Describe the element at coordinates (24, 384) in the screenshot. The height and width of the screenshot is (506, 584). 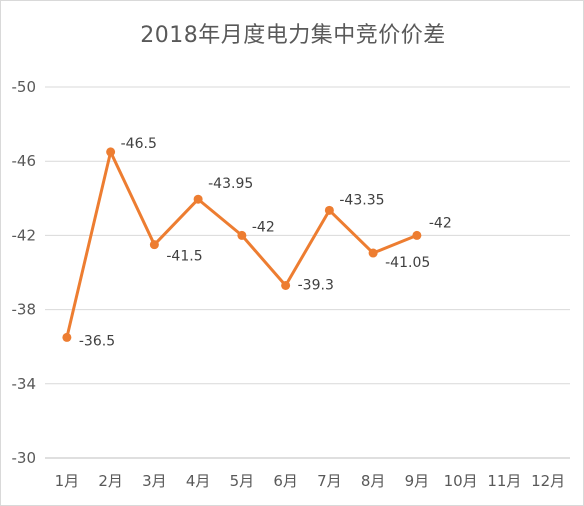
I see `y-tick-label: -34` at that location.